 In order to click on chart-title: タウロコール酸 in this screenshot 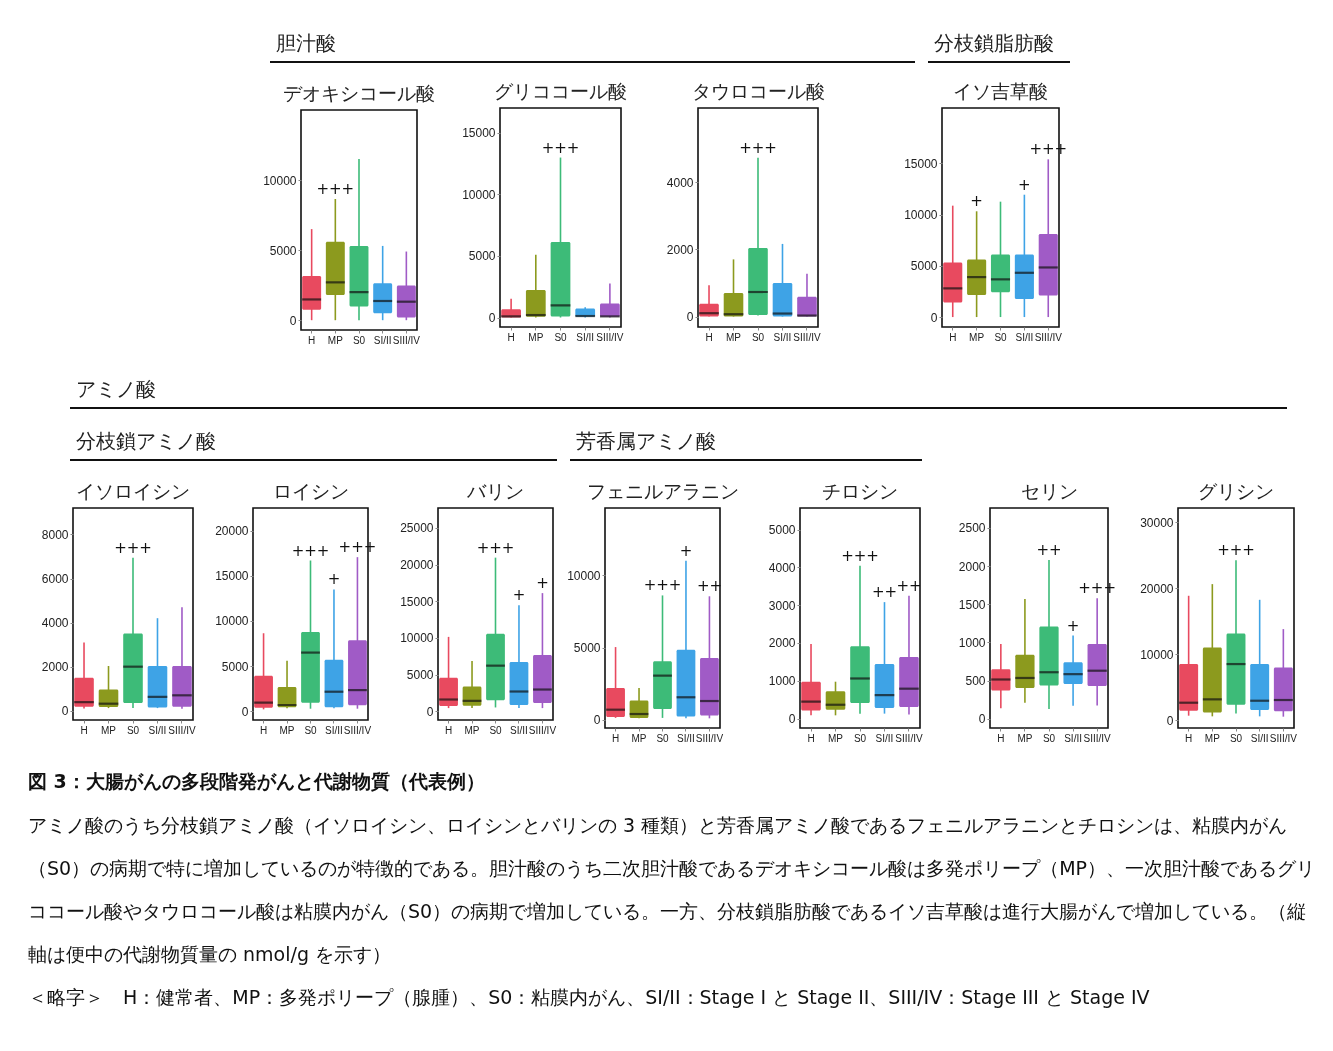, I will do `click(758, 91)`.